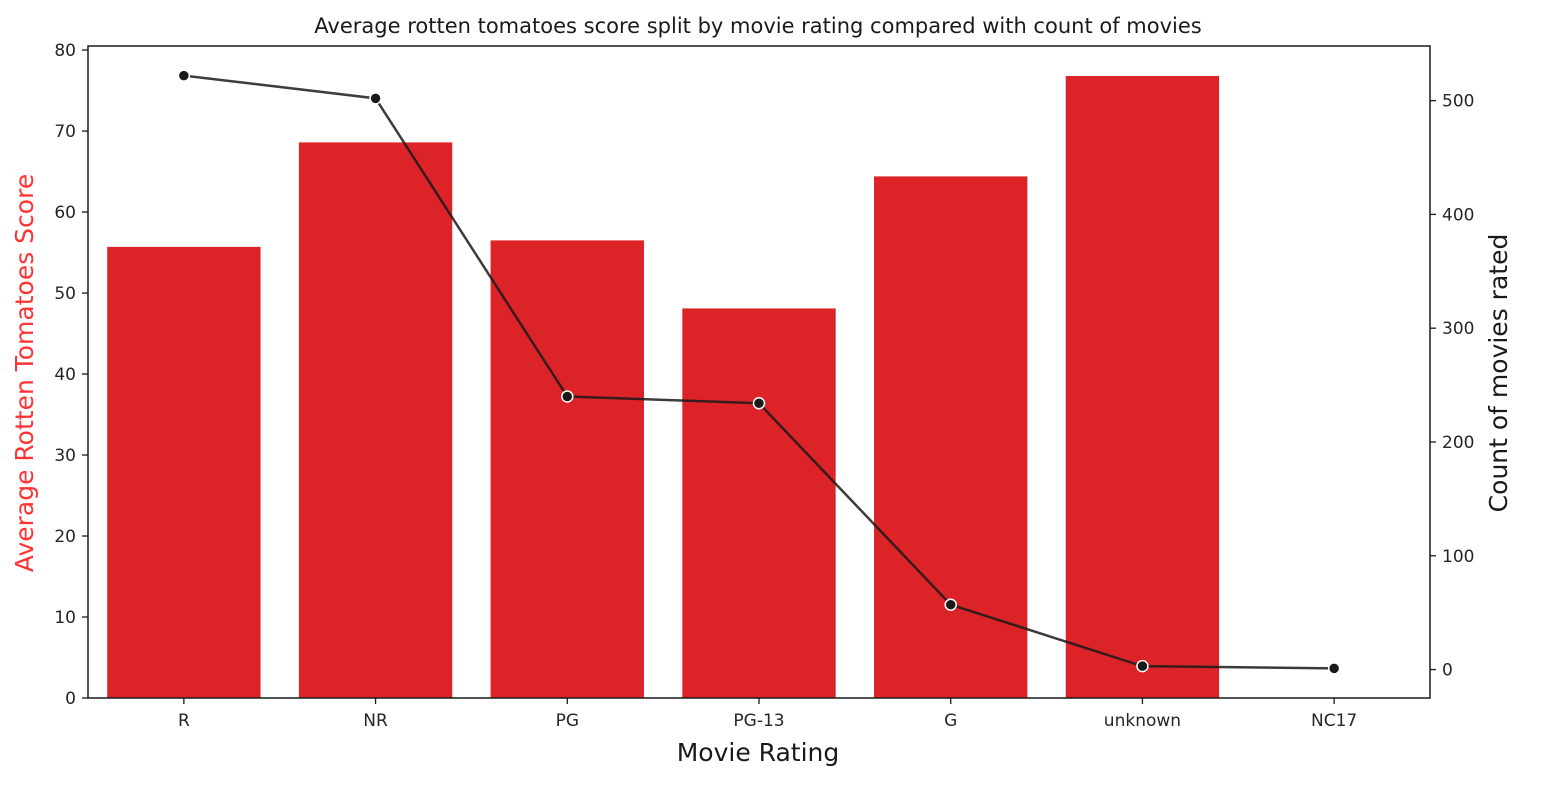  What do you see at coordinates (1334, 668) in the screenshot?
I see `count-point-nc17` at bounding box center [1334, 668].